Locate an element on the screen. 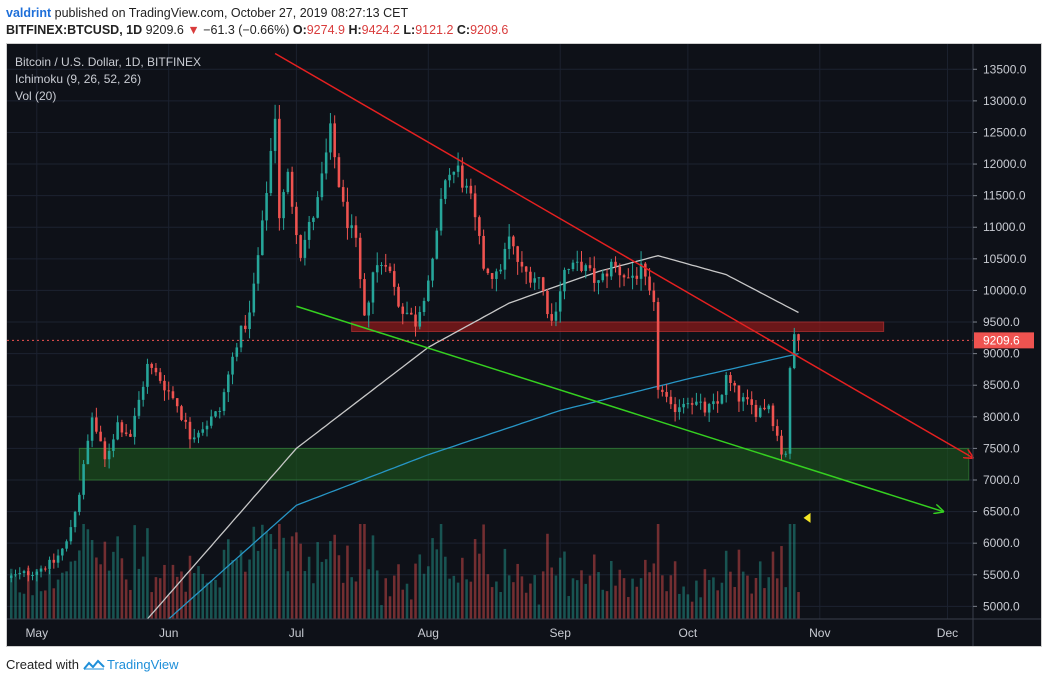  y-tick-label: 9000.0 is located at coordinates (1001, 354).